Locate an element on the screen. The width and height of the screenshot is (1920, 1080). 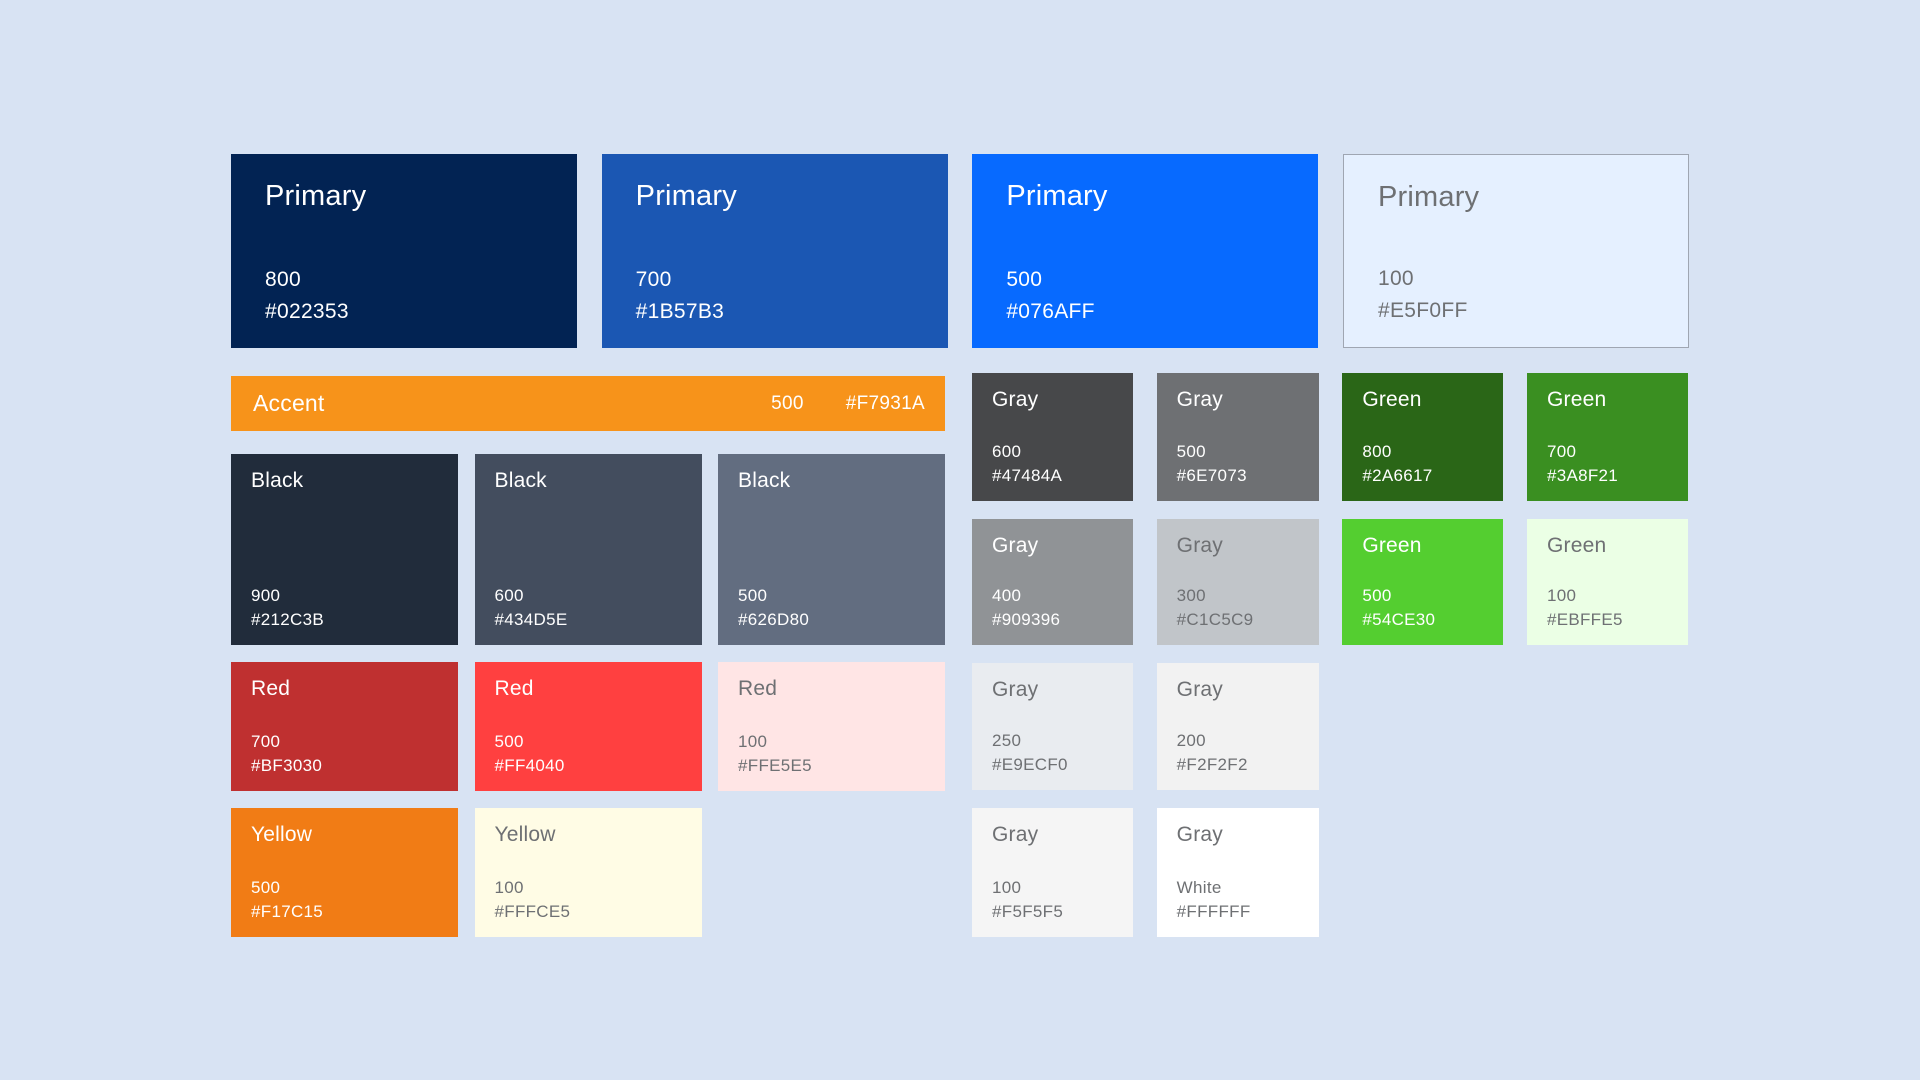
swatch-meta: 400 #909396 is located at coordinates (1052, 608).